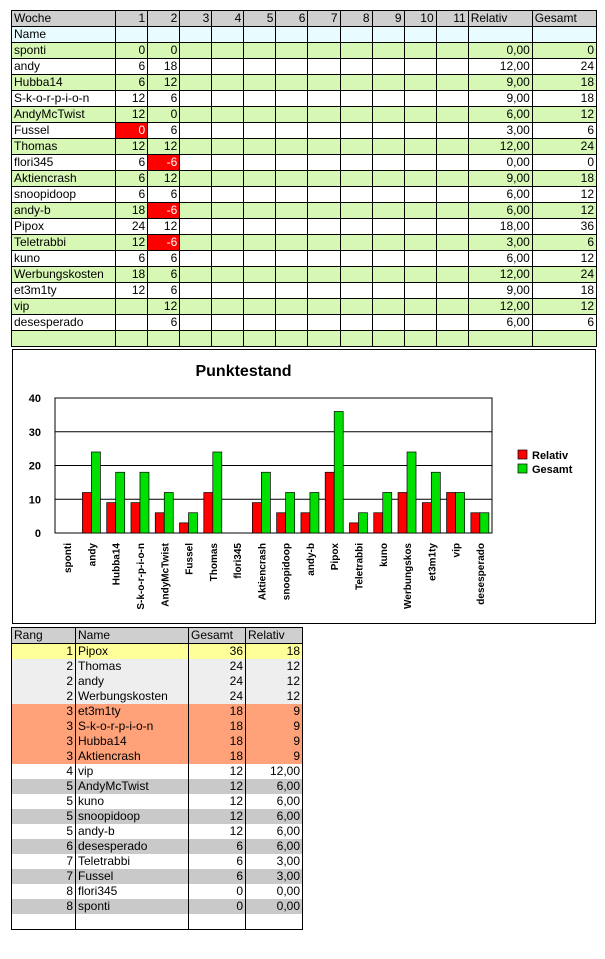  Describe the element at coordinates (164, 66) in the screenshot. I see `week-2-score: 18` at that location.